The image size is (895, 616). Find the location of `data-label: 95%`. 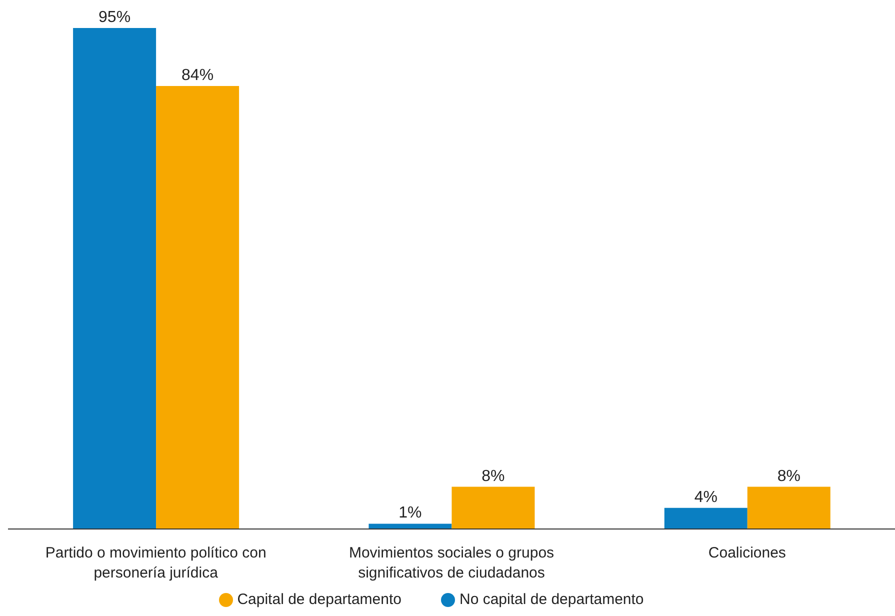

data-label: 95% is located at coordinates (114, 17).